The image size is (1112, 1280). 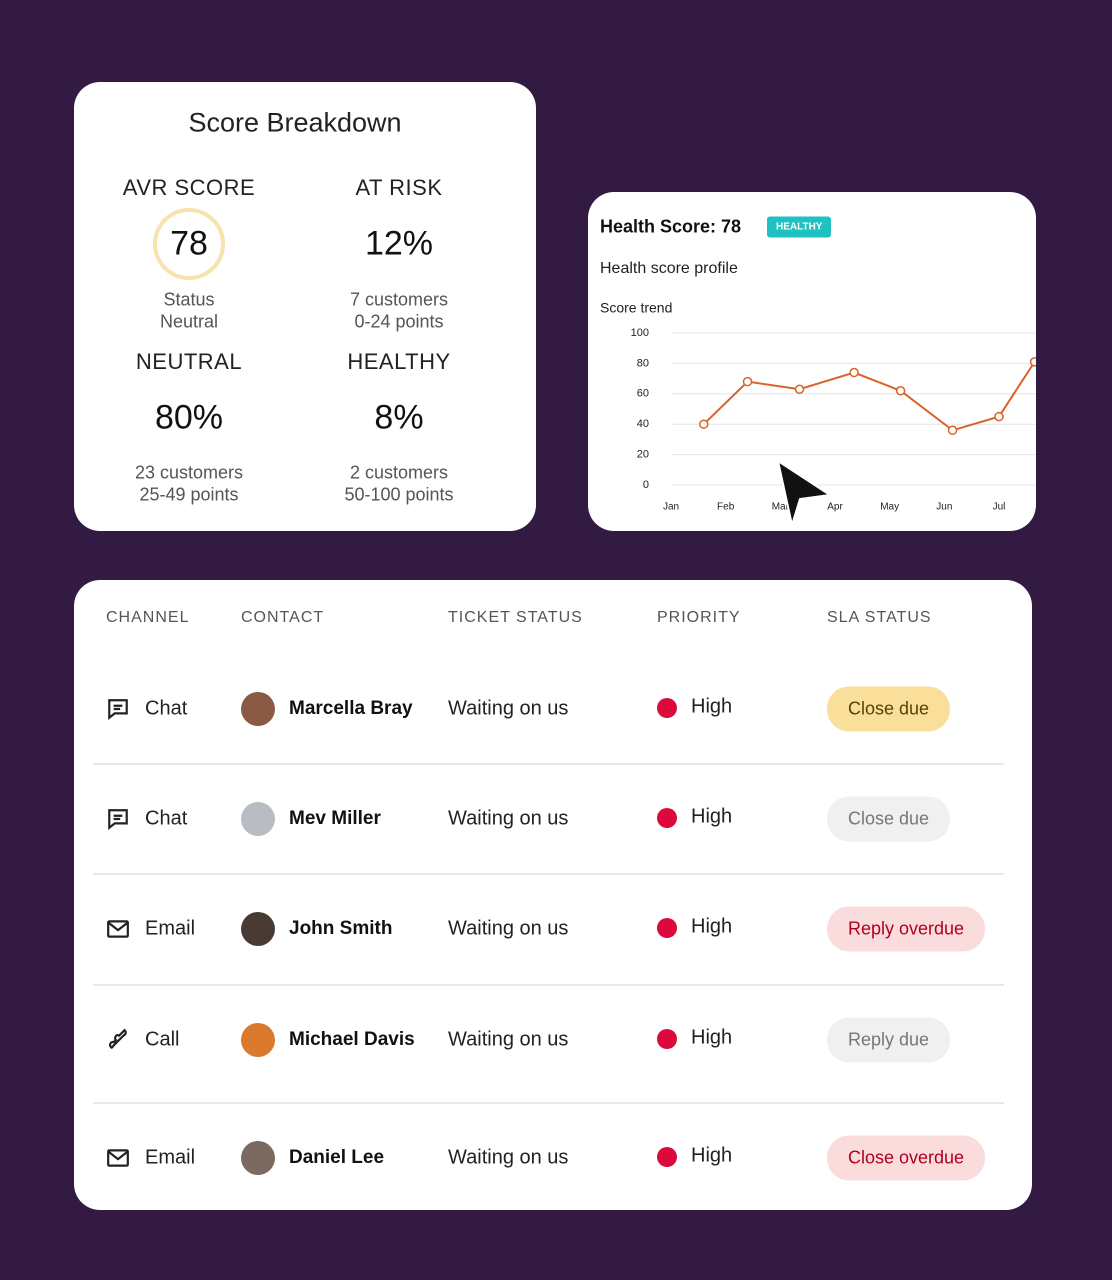 I want to click on metric-note: Status, so click(x=189, y=299).